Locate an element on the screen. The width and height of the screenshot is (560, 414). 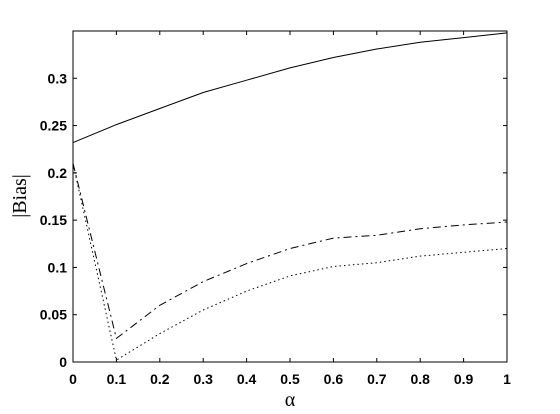
x-tick-label: 0.9 is located at coordinates (464, 379).